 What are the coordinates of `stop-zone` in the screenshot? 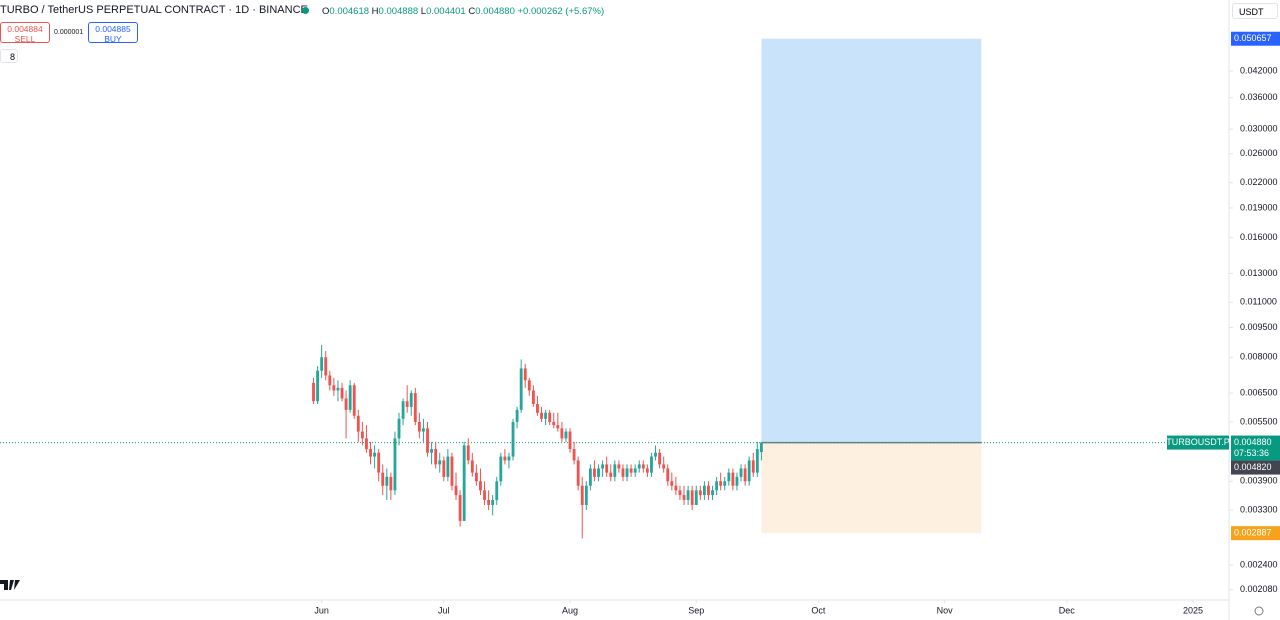 It's located at (871, 488).